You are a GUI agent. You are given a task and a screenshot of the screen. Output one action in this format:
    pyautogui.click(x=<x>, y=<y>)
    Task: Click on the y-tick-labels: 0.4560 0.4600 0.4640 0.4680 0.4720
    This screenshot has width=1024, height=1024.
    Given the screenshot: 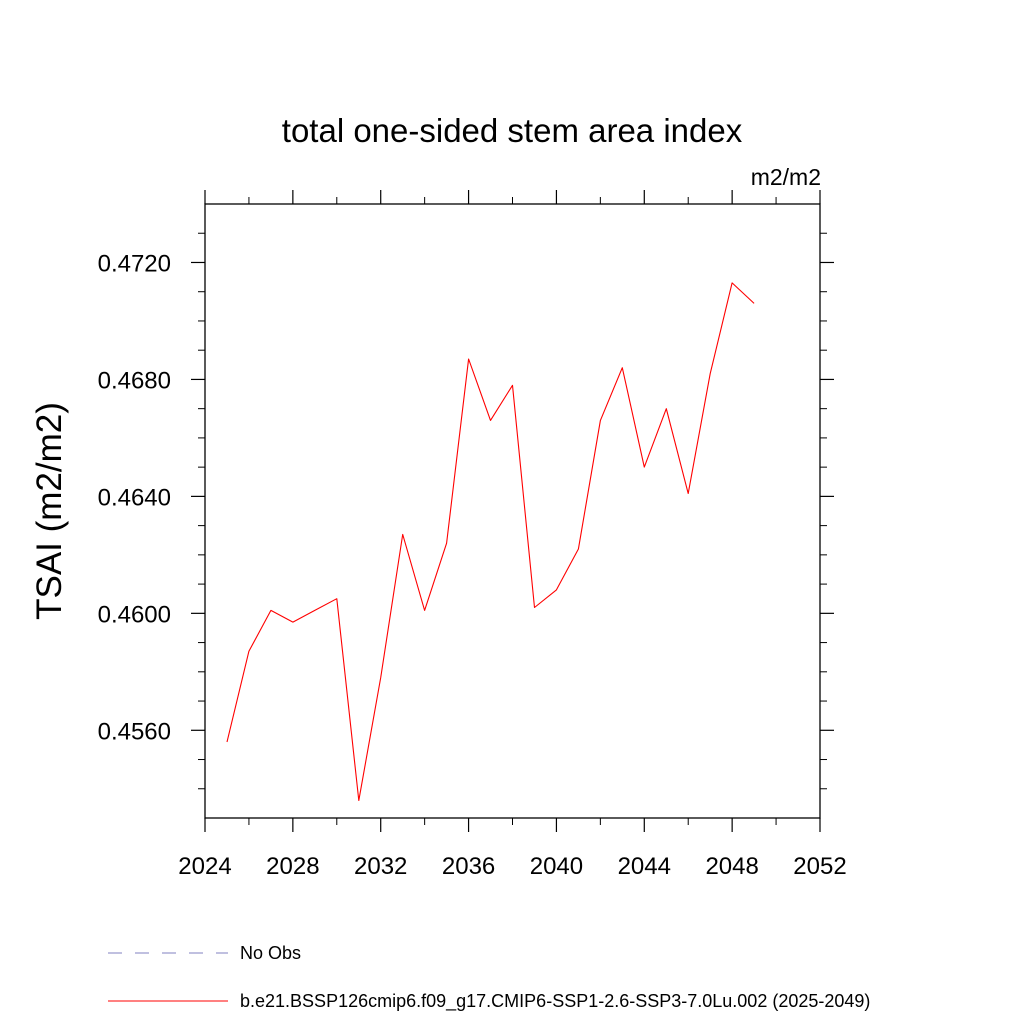 What is the action you would take?
    pyautogui.click(x=134, y=497)
    